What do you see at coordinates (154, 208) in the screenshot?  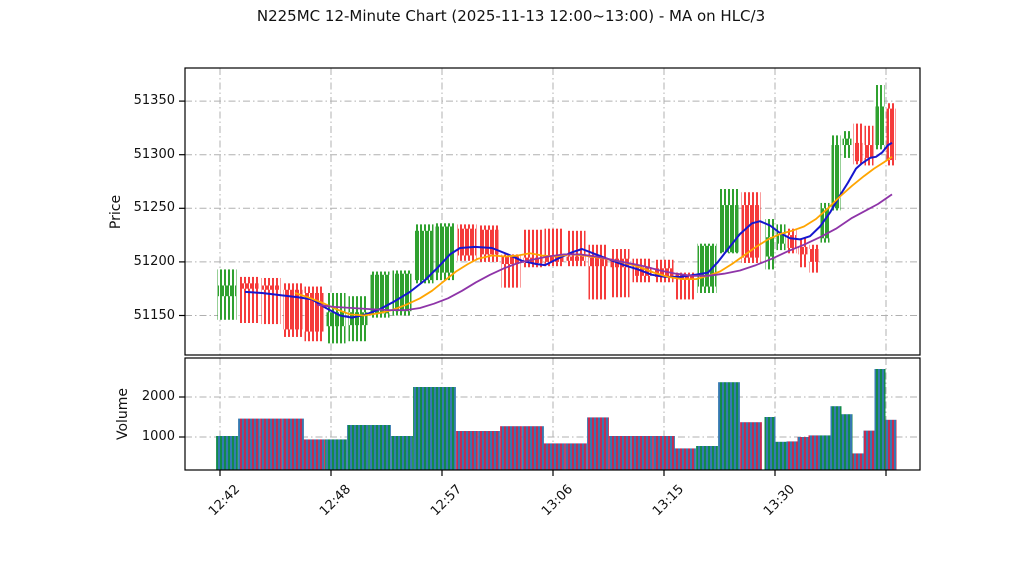 I see `price-tick-label: 51250` at bounding box center [154, 208].